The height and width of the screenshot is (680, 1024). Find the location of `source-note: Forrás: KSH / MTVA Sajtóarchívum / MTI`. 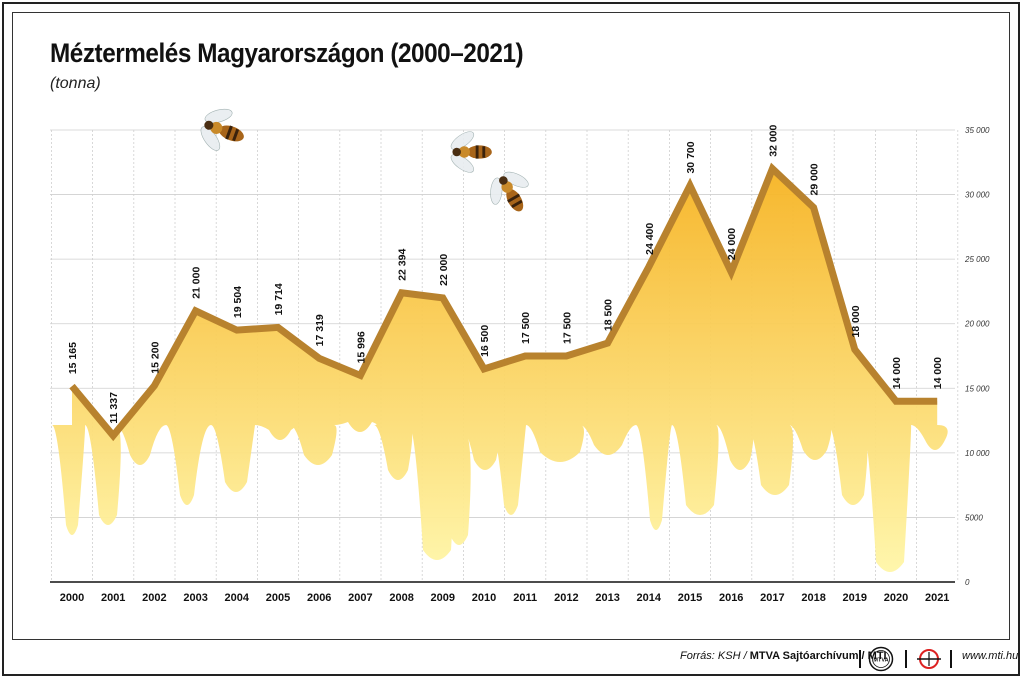

source-note: Forrás: KSH / MTVA Sajtóarchívum / MTI is located at coordinates (783, 661).